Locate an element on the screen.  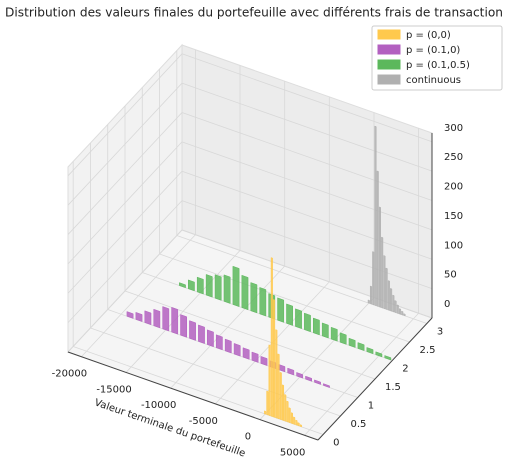
z-tick-label: 150 is located at coordinates (453, 216).